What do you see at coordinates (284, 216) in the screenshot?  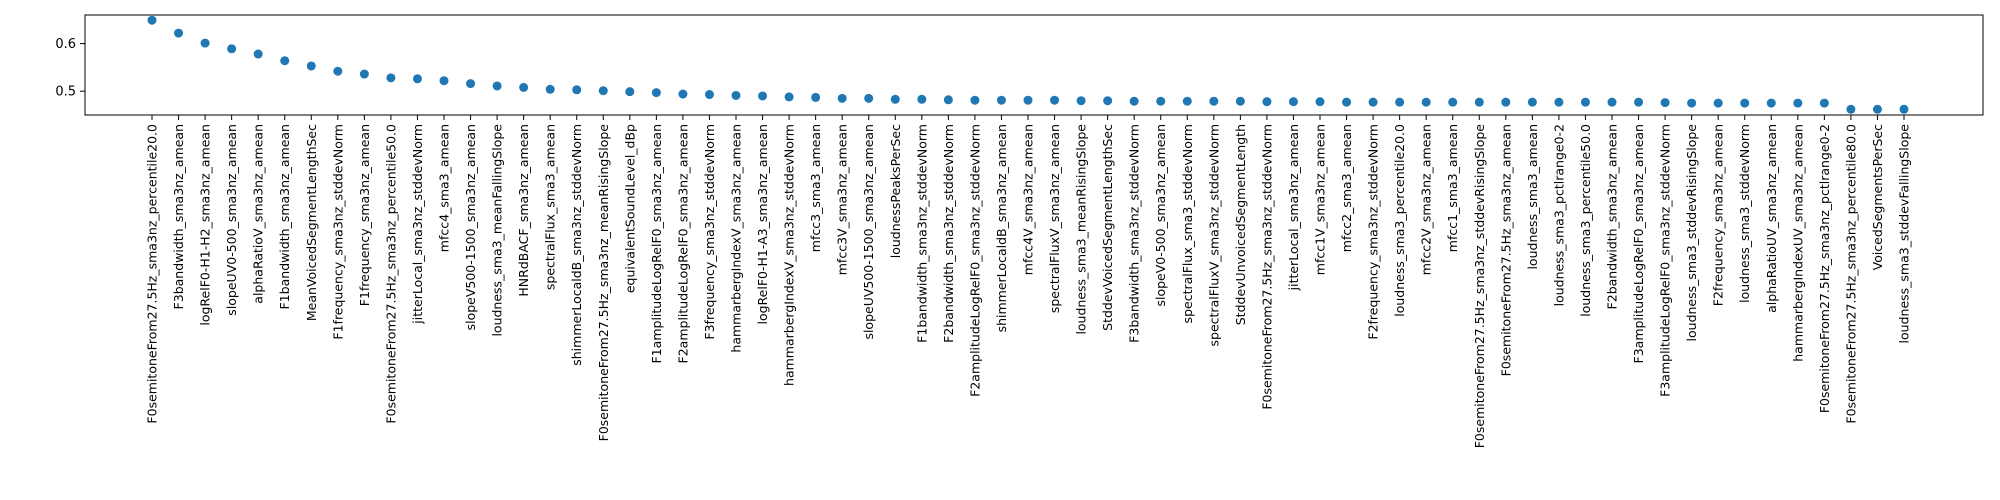 I see `x-tick-label: F1bandwidth_sma3nz_amean` at bounding box center [284, 216].